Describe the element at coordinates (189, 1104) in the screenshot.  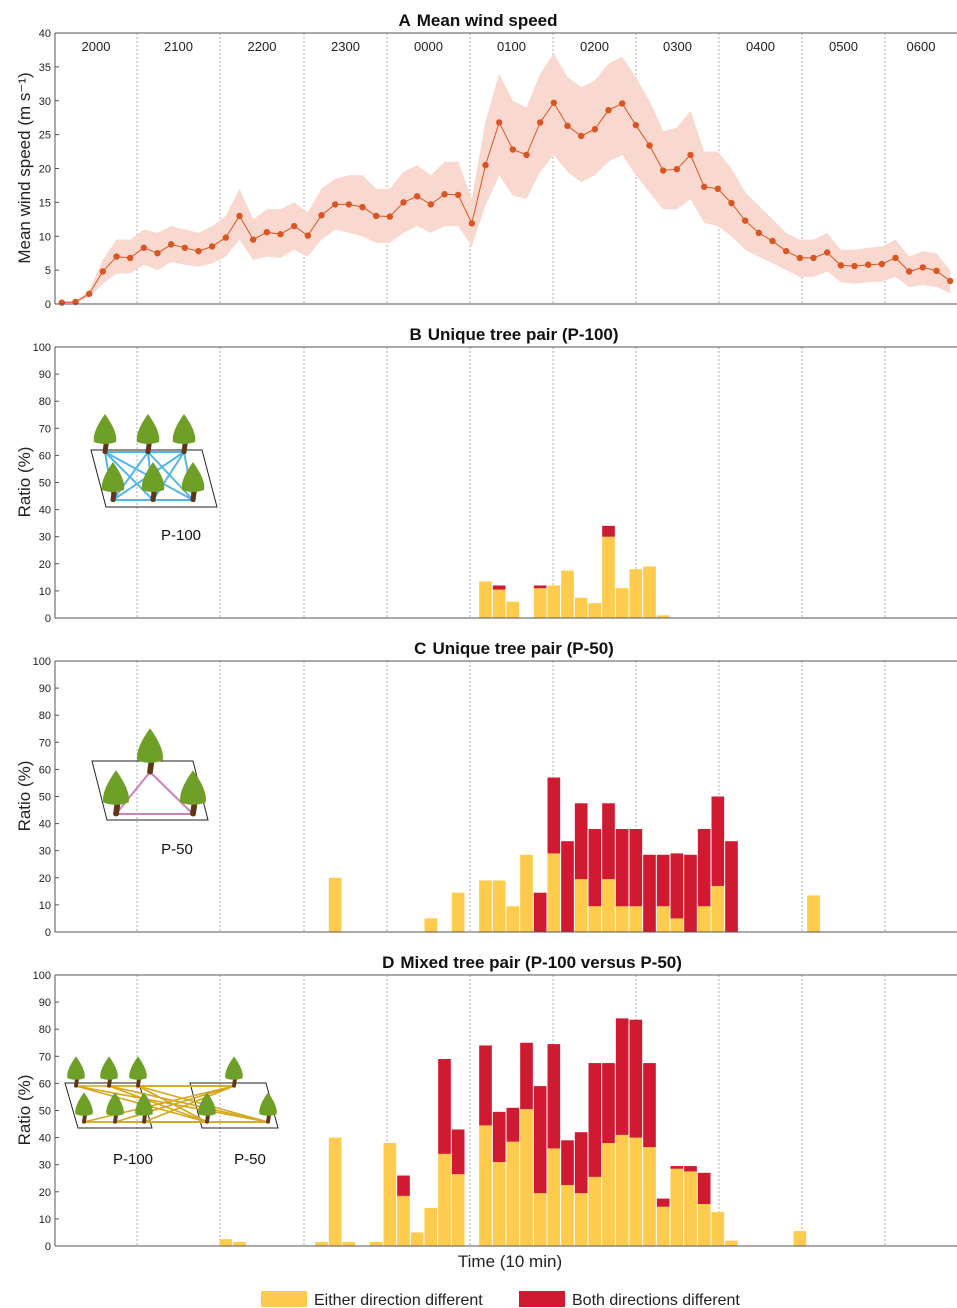
I see `mixed-pair-link` at that location.